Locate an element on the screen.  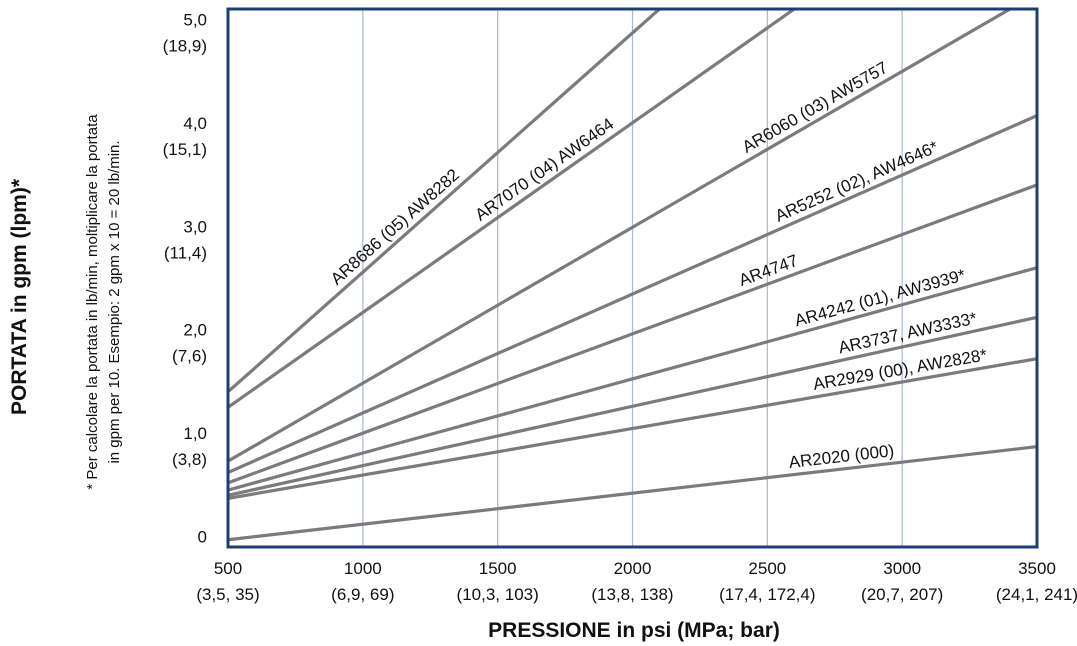
x-tick-sublabel: (3,5, 35) is located at coordinates (227, 594).